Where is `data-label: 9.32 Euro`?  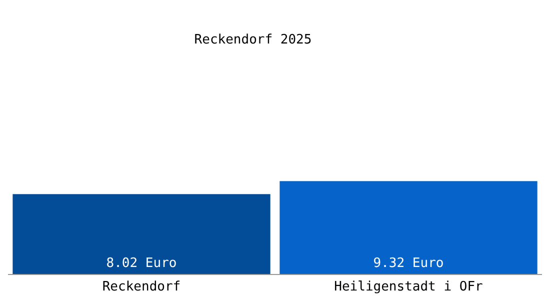
data-label: 9.32 Euro is located at coordinates (408, 263).